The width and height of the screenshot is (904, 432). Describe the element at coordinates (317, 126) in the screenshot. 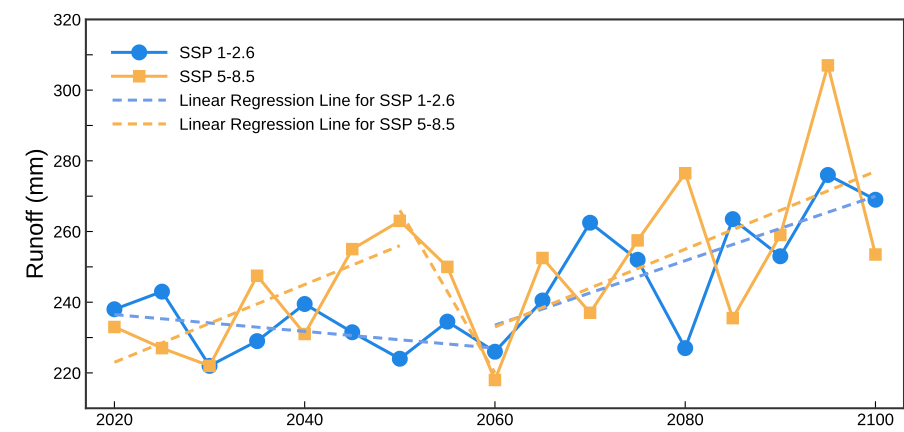

I see `legend-label: Linear Regression Line for SSP 5-8.5` at that location.